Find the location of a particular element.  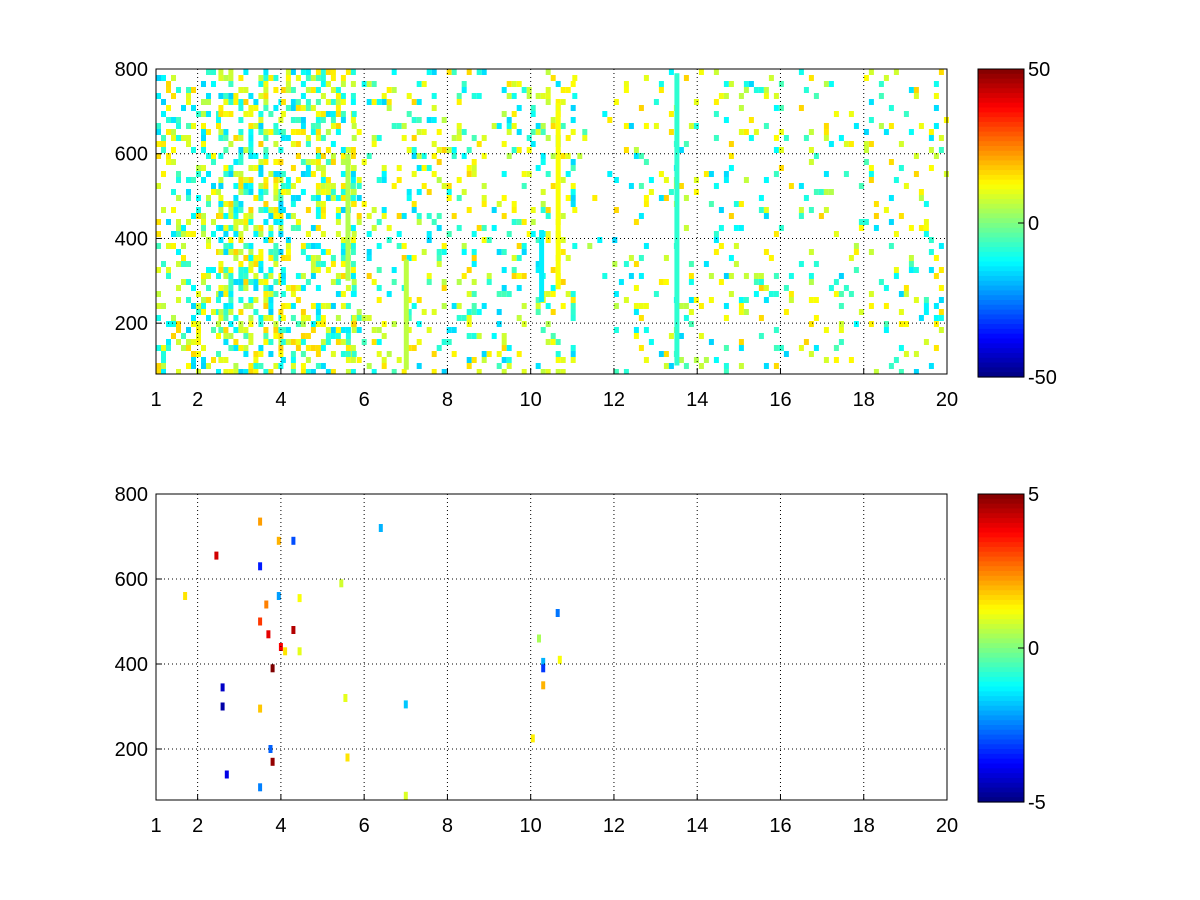

y-tick-label: 400 is located at coordinates (131, 665).